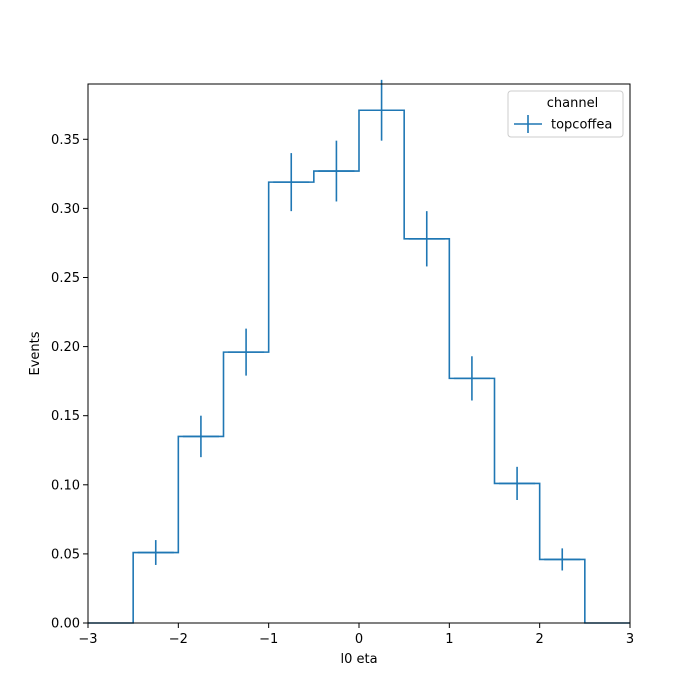 This screenshot has width=700, height=700. I want to click on y-tick-label: 0.20, so click(65, 347).